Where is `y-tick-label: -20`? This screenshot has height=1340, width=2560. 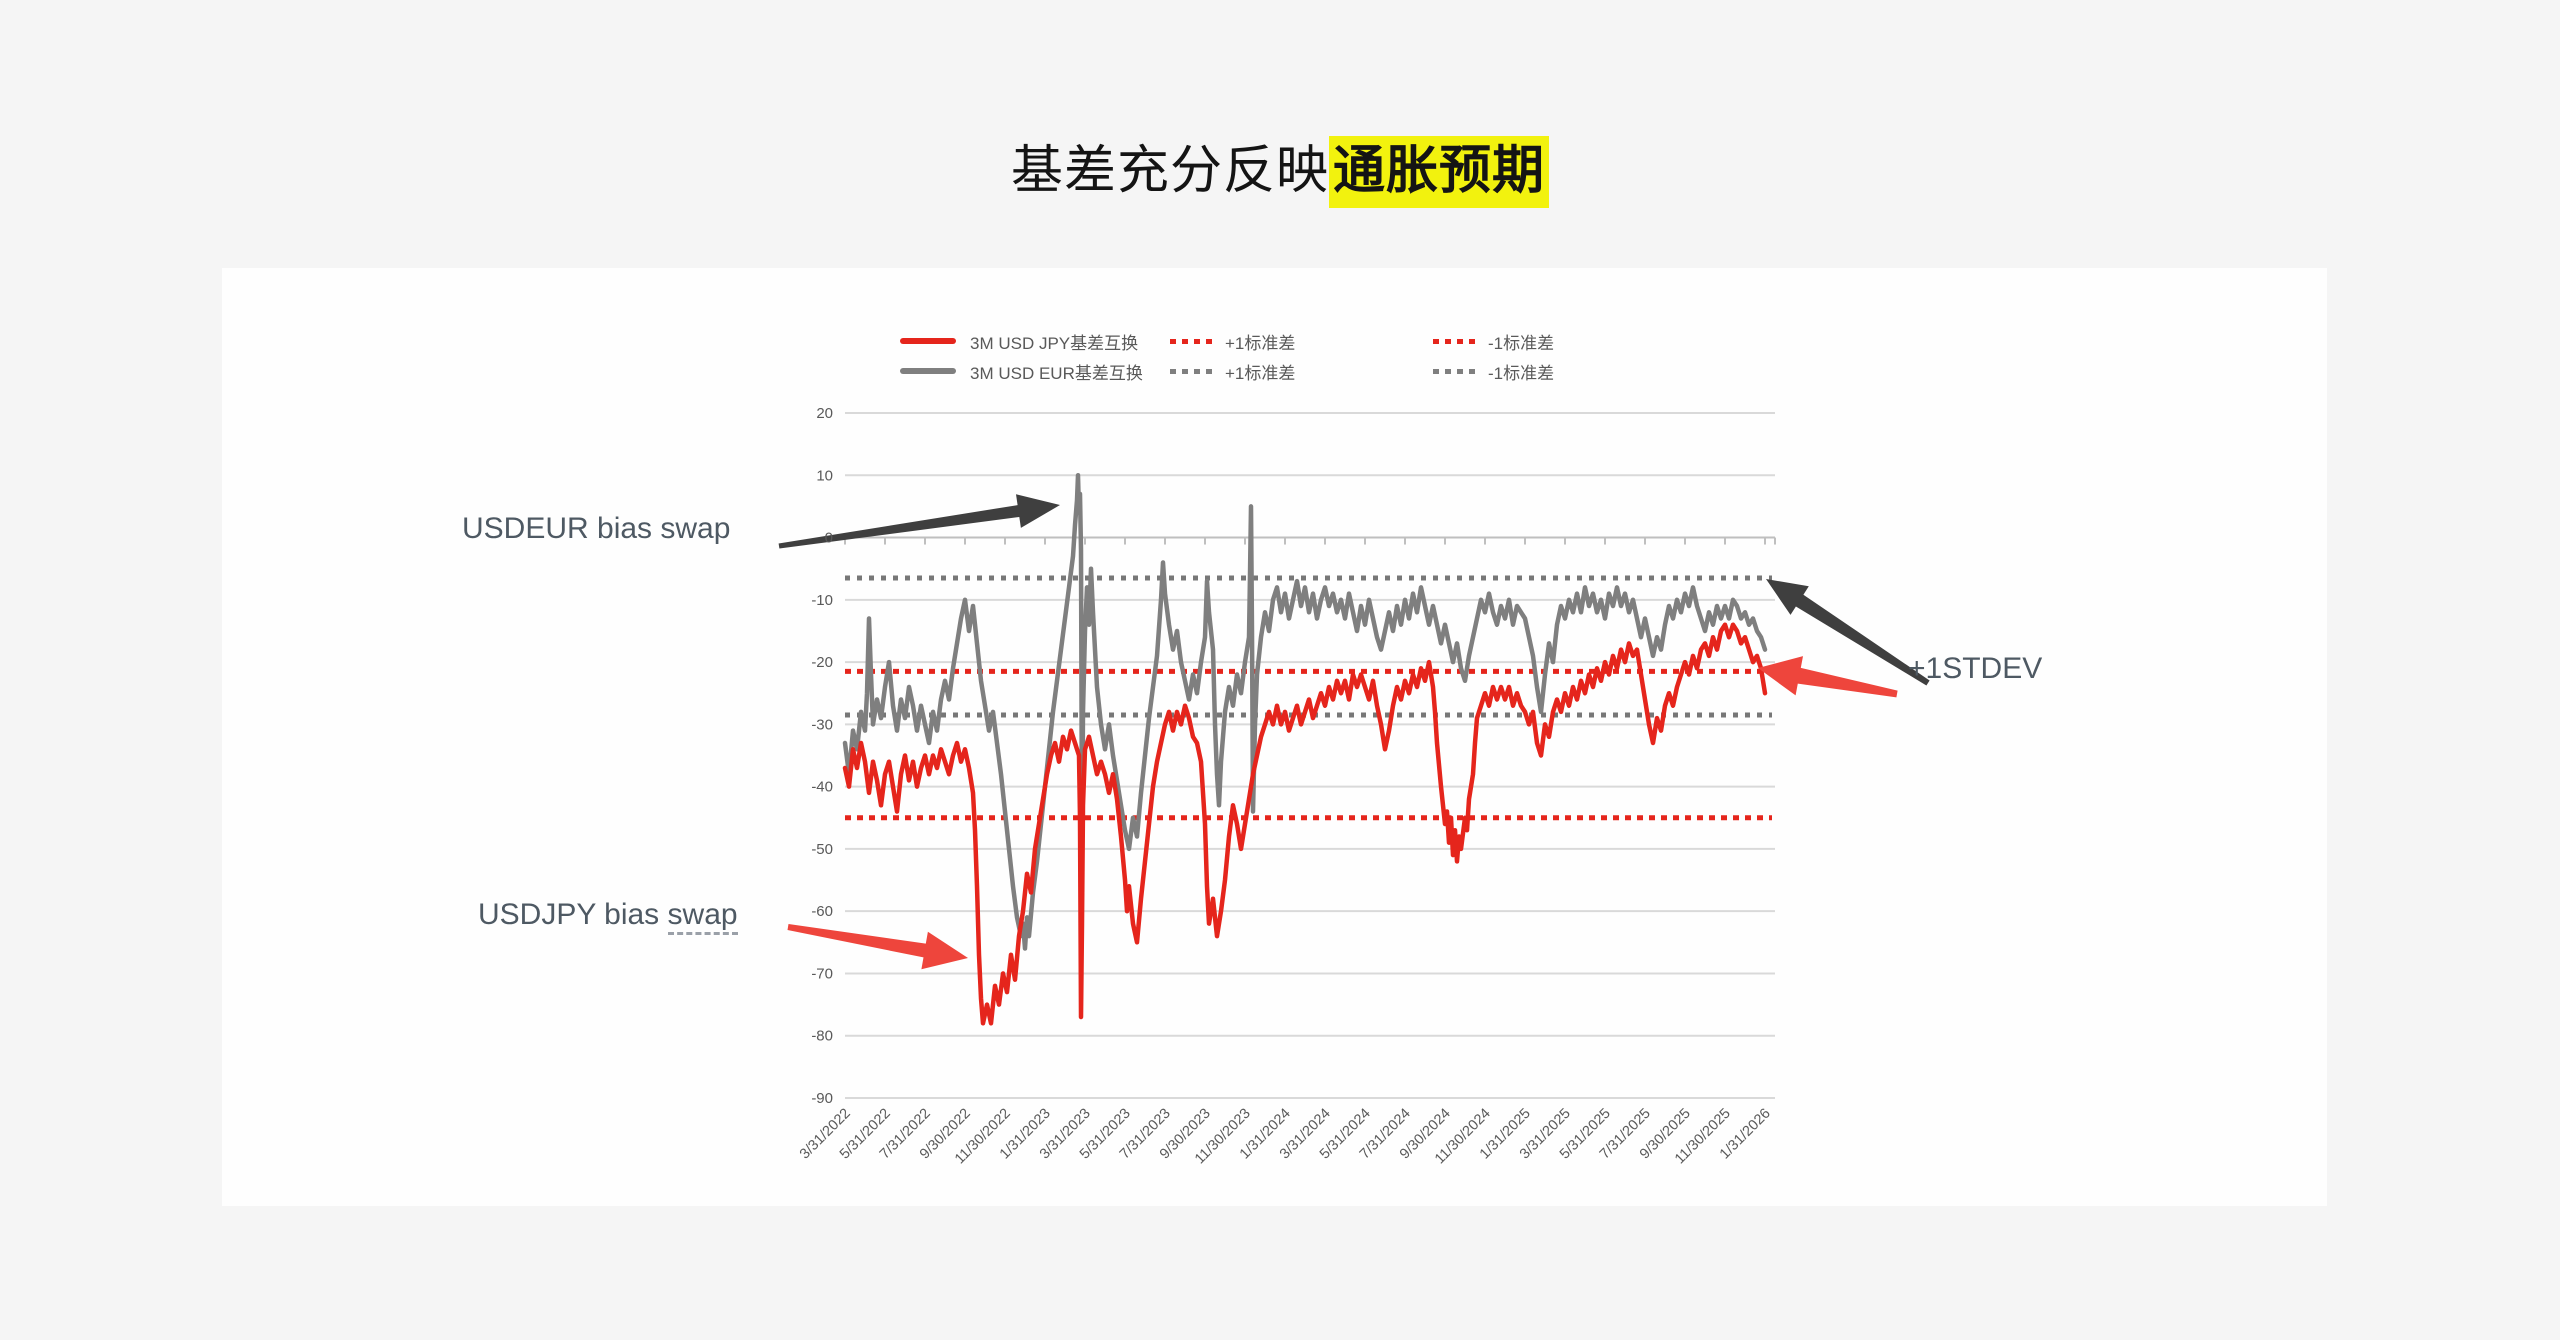 y-tick-label: -20 is located at coordinates (822, 662).